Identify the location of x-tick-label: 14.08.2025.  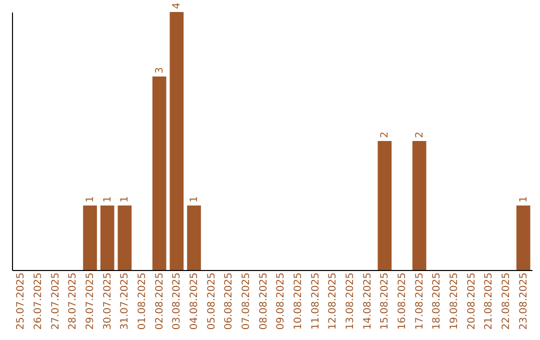
(368, 301).